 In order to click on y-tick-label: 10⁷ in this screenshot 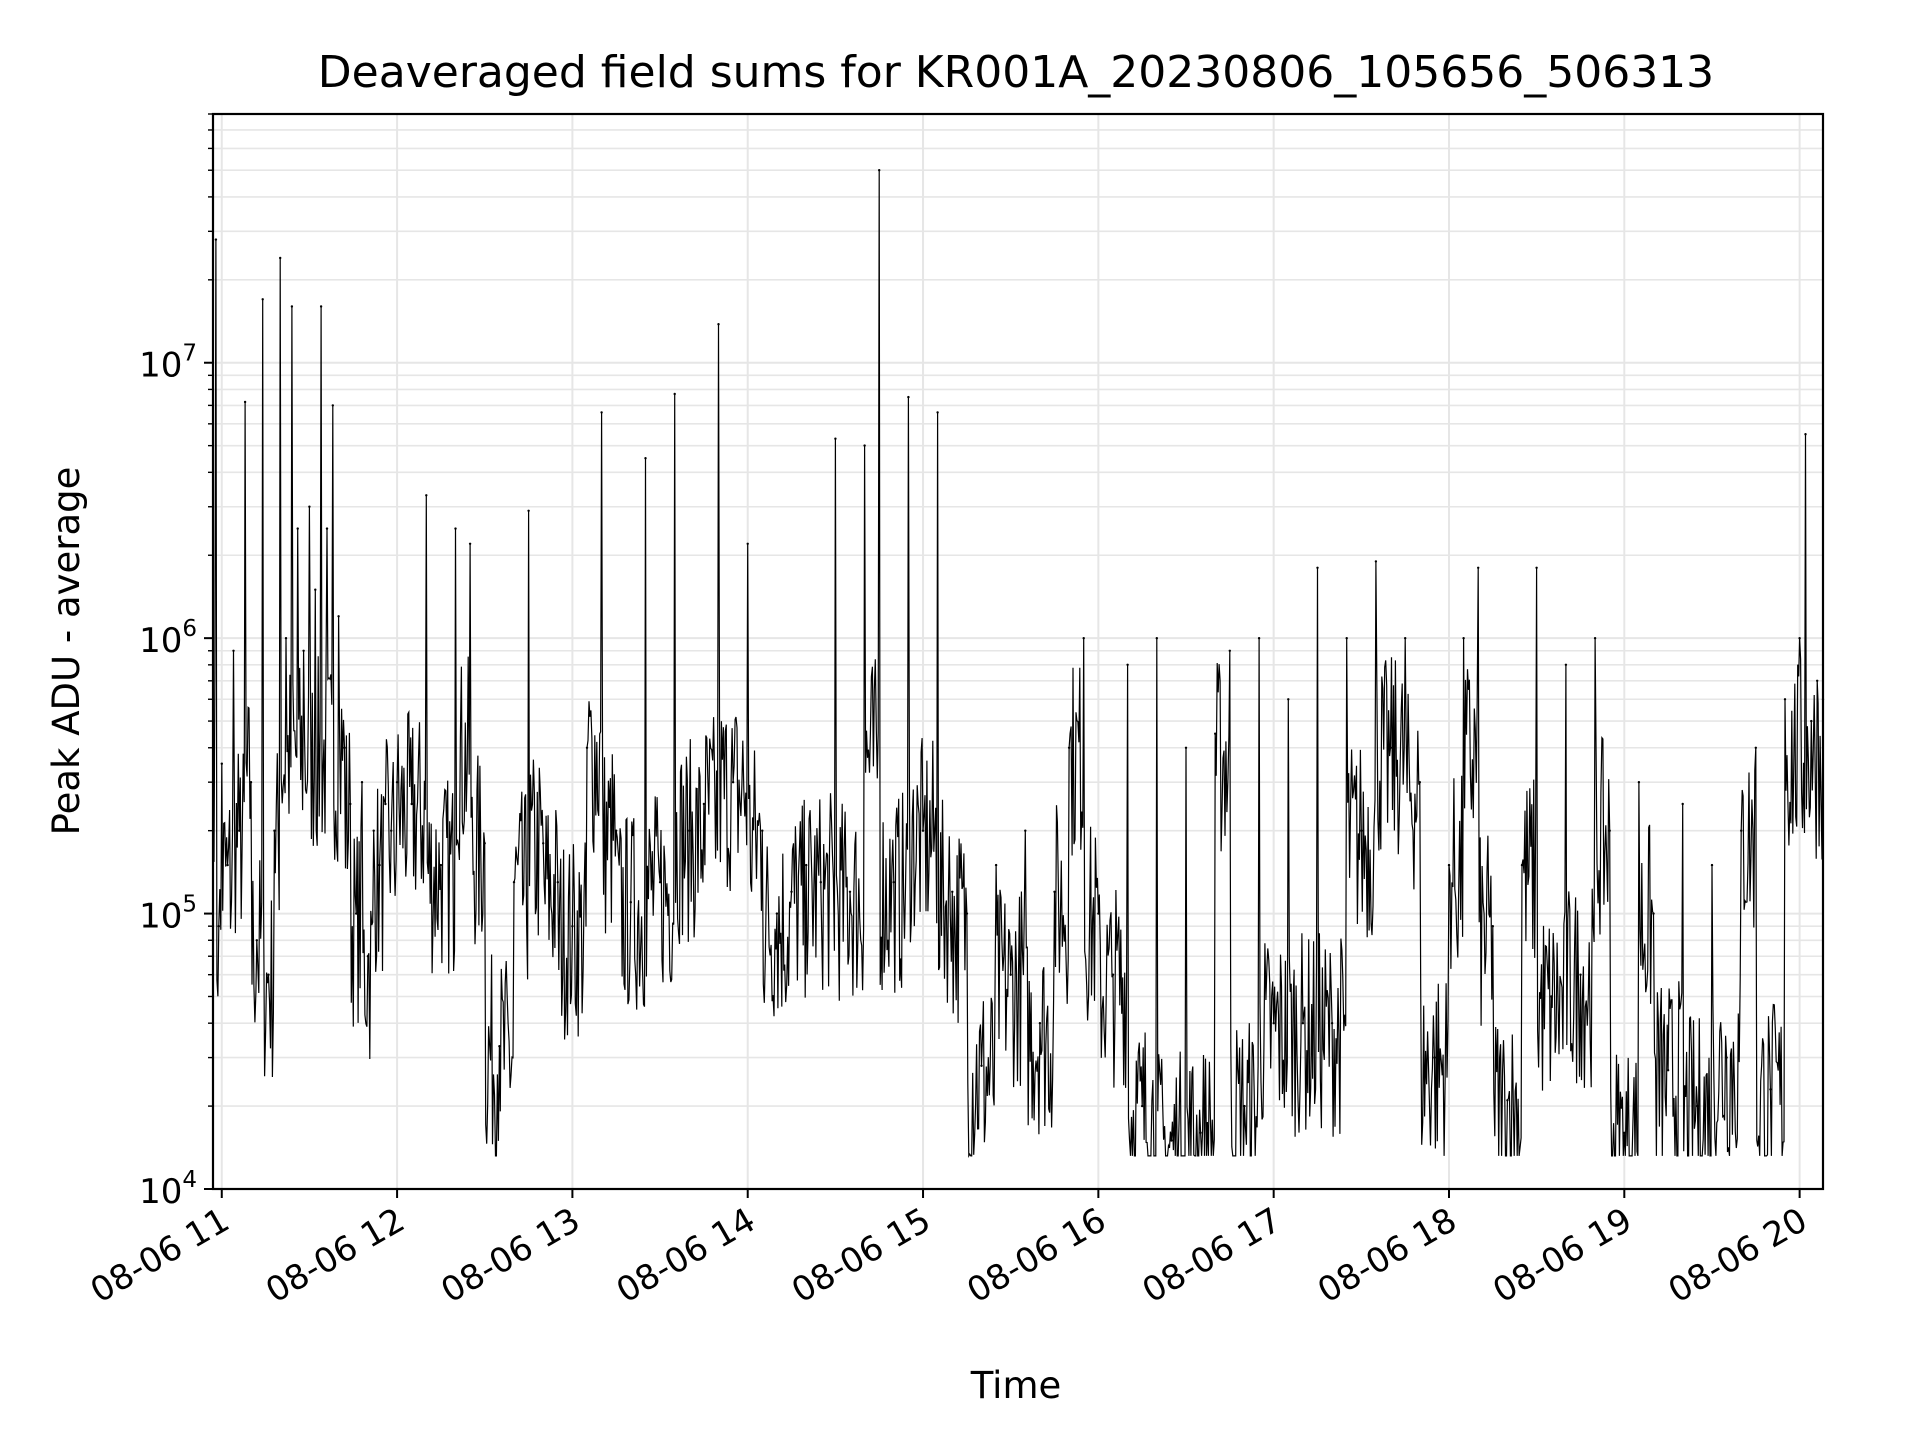, I will do `click(168, 363)`.